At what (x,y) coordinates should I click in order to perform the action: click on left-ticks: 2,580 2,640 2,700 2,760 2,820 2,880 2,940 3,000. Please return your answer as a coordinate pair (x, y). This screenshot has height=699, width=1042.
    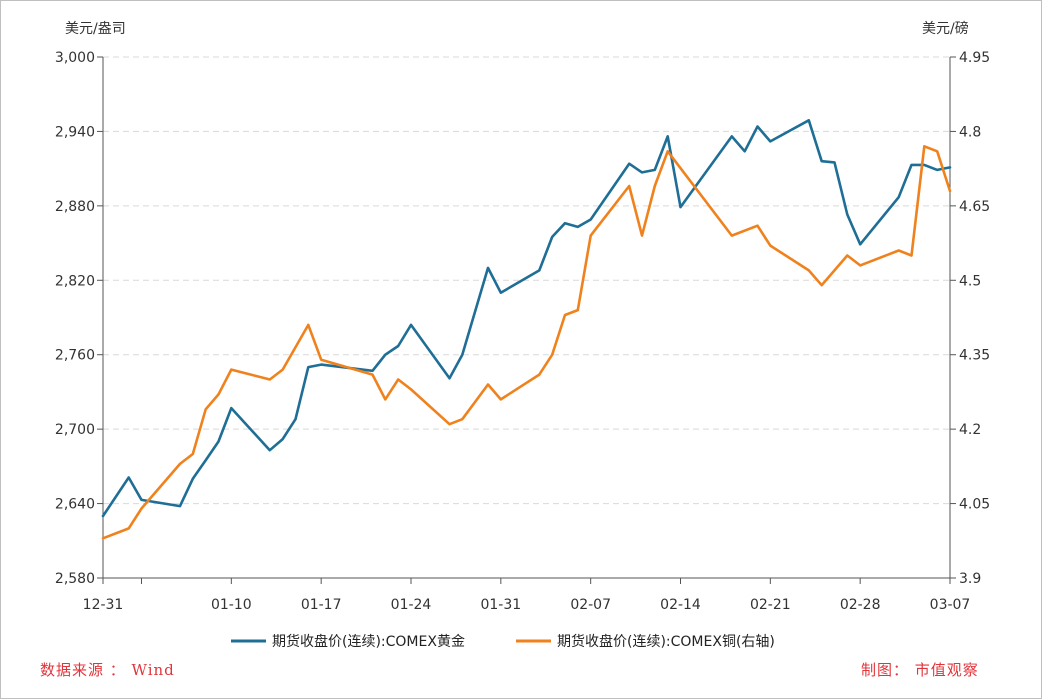
    Looking at the image, I should click on (79, 318).